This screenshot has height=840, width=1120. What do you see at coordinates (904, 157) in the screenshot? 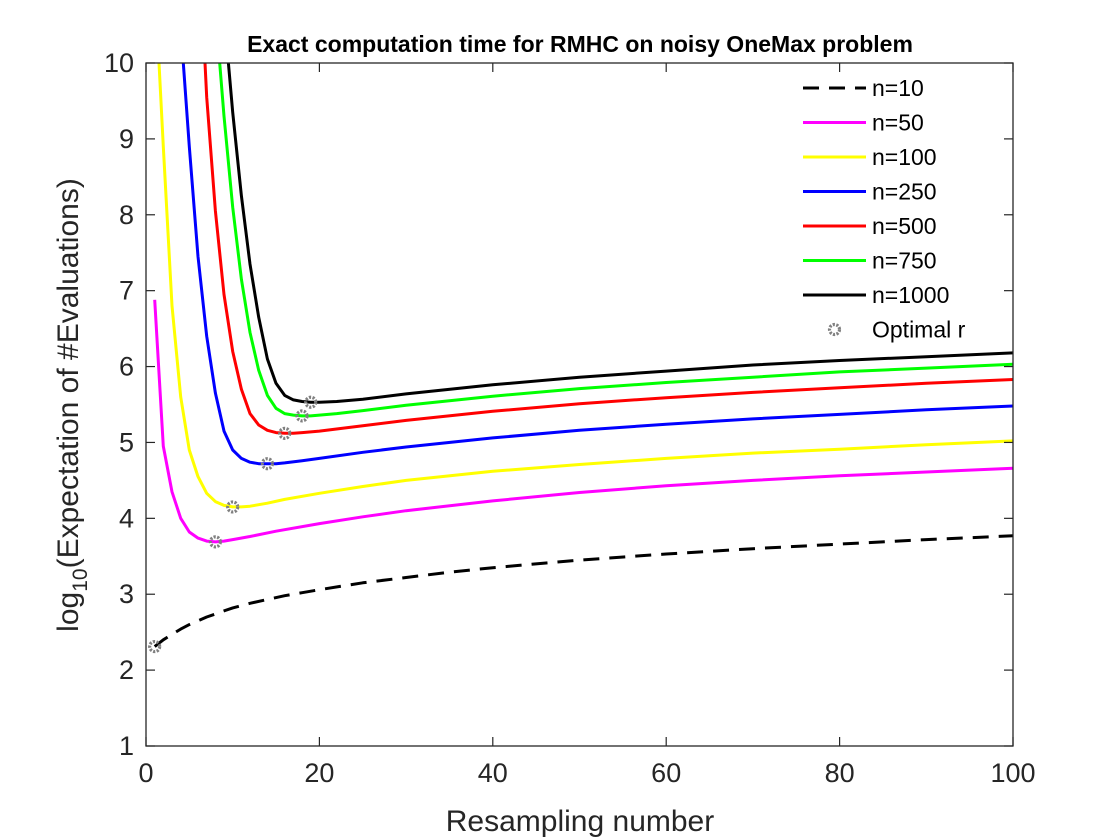
I see `legend-label-n-100: n=100` at bounding box center [904, 157].